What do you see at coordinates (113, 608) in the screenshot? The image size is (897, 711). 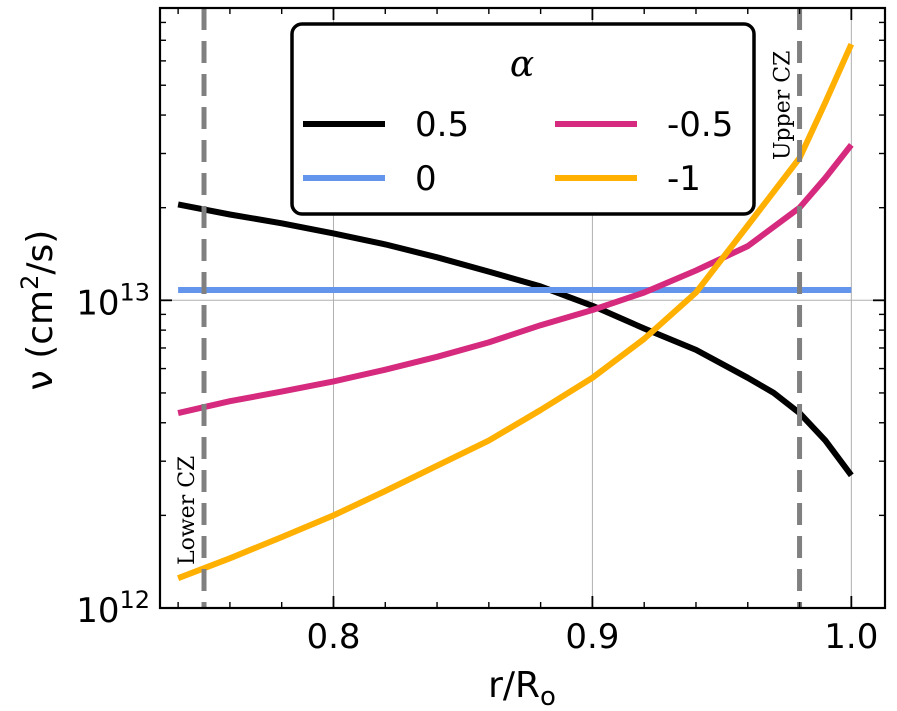 I see `y-tick-label: 1012` at bounding box center [113, 608].